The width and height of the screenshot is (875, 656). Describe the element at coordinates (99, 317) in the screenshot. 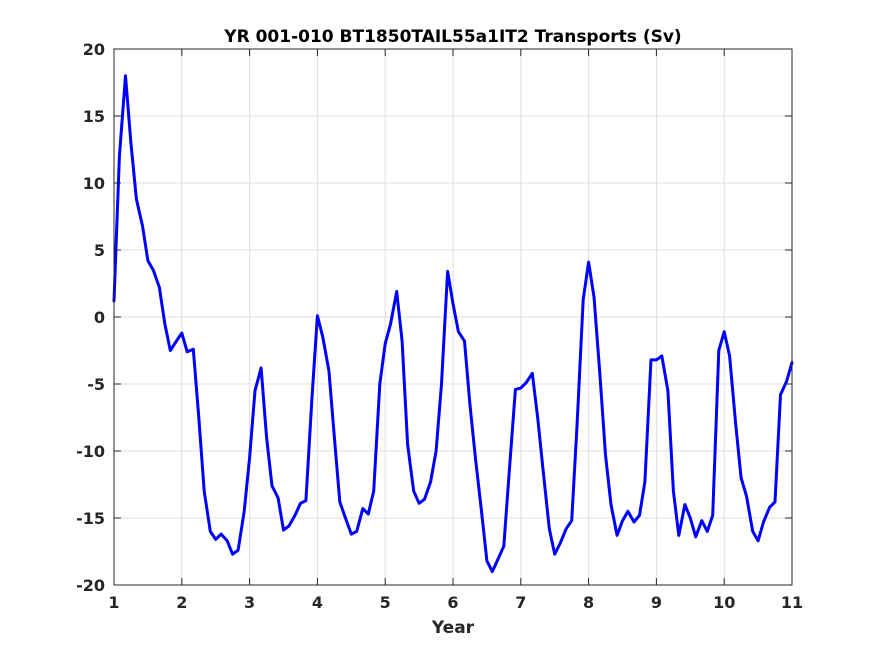

I see `y-tick-label: 0` at that location.